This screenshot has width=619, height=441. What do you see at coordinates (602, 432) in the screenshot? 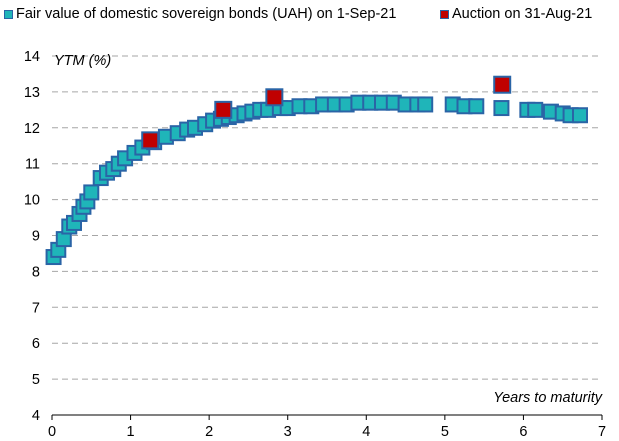
I see `x-tick-label: 7` at bounding box center [602, 432].